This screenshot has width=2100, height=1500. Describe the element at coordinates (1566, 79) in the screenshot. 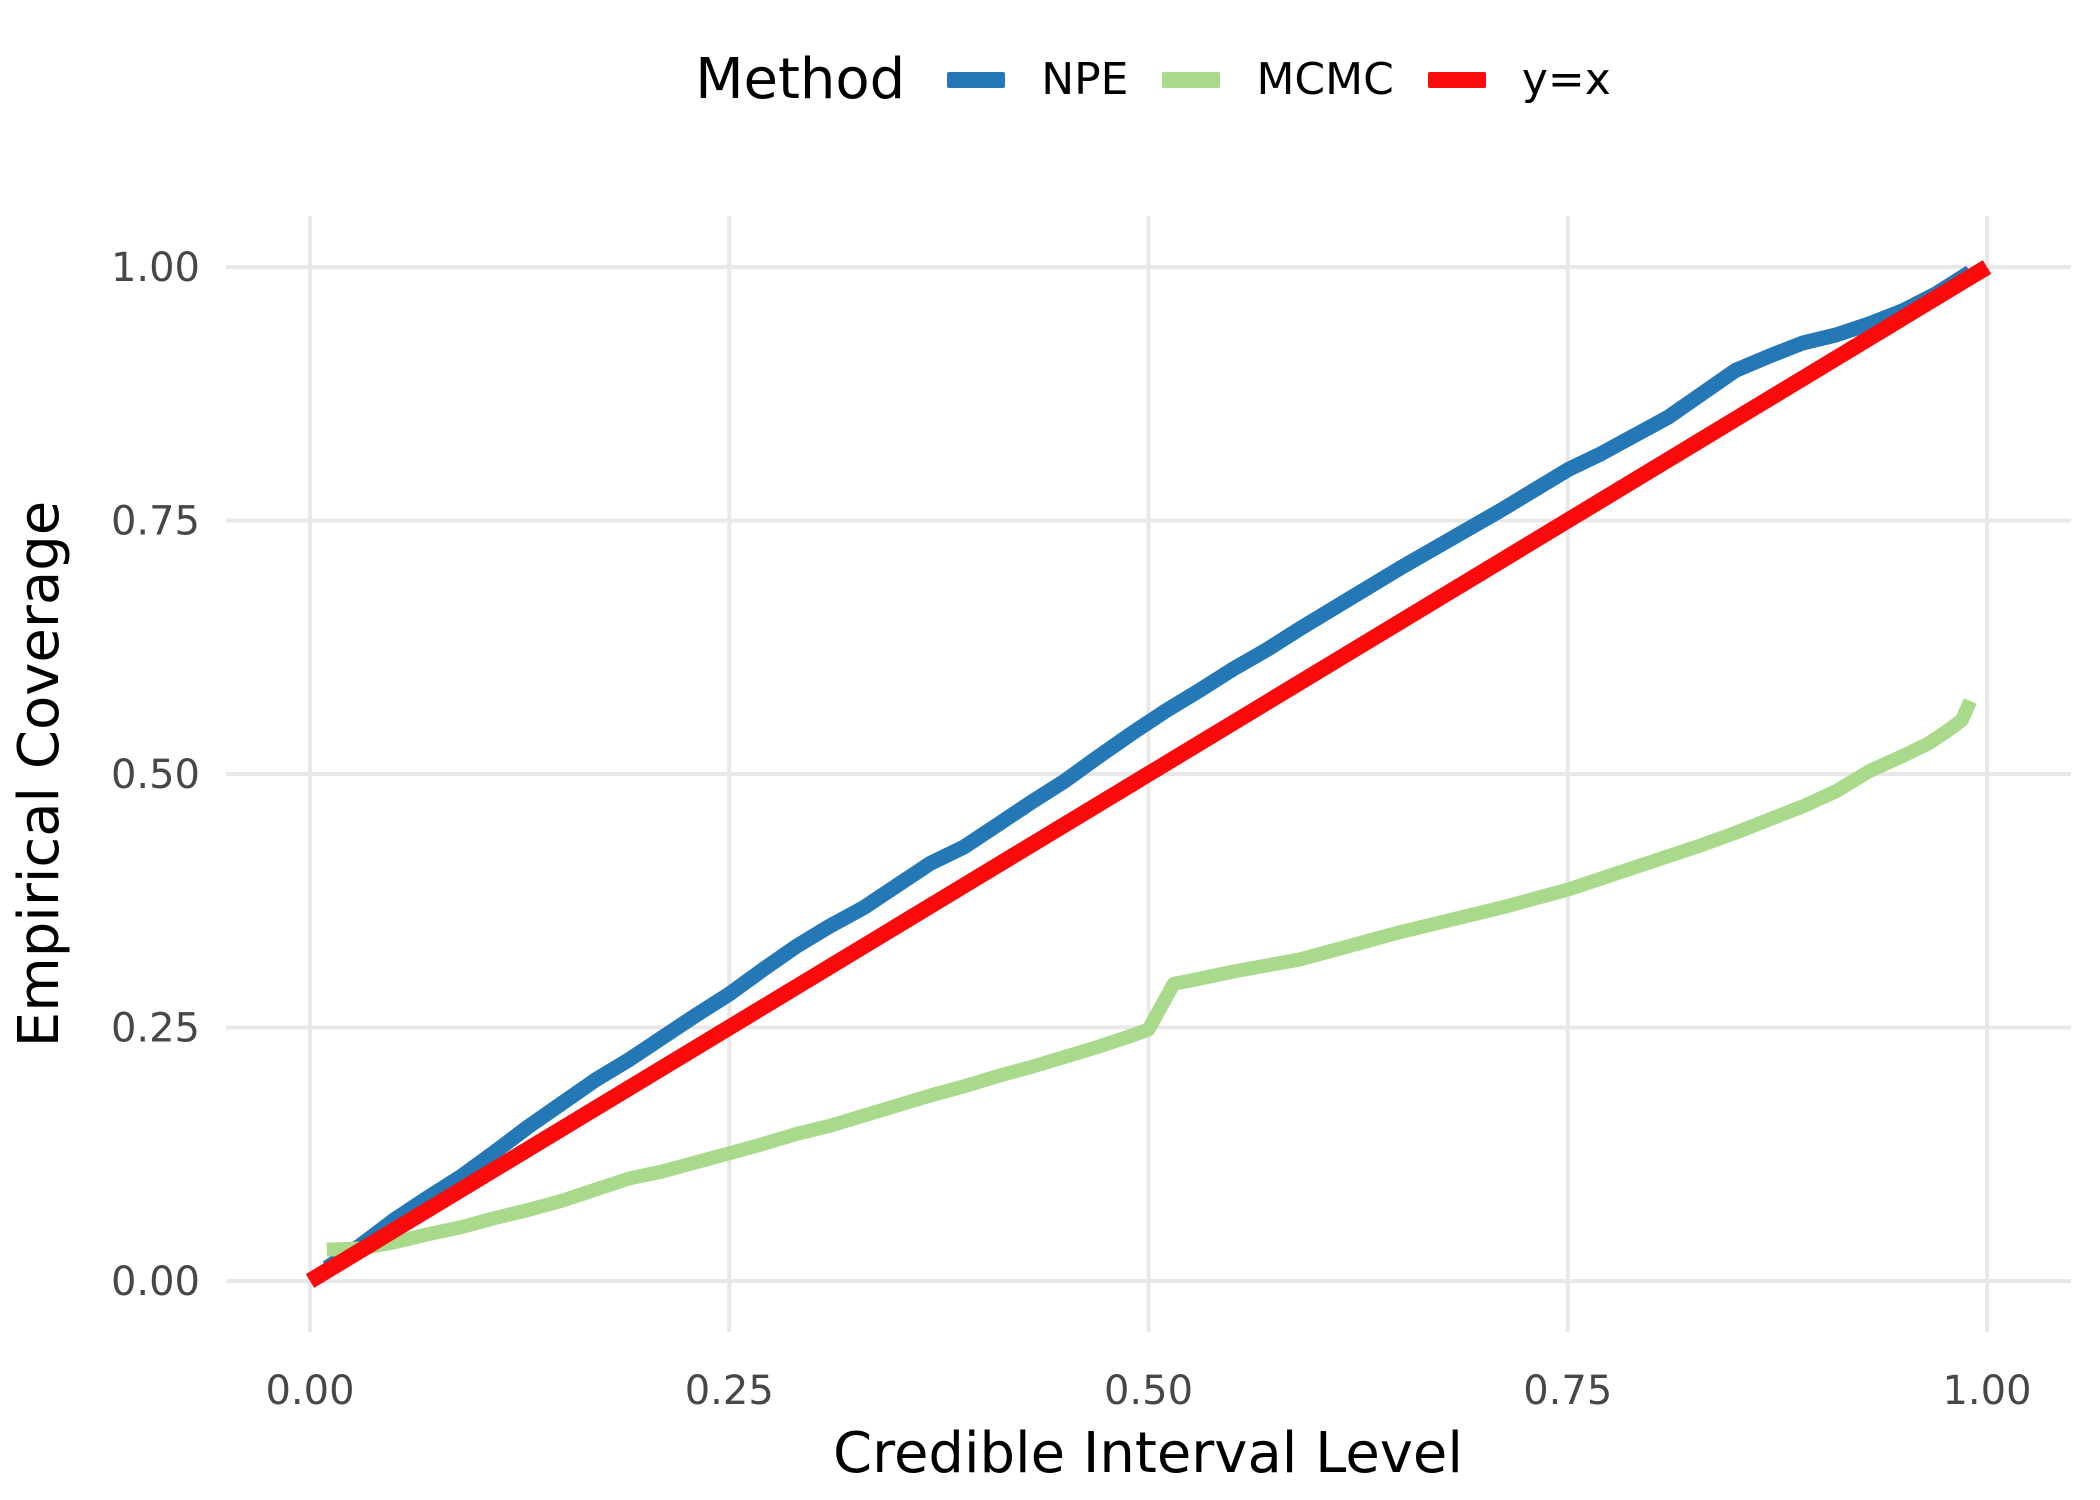

I see `legend-label-yx: y=x` at that location.